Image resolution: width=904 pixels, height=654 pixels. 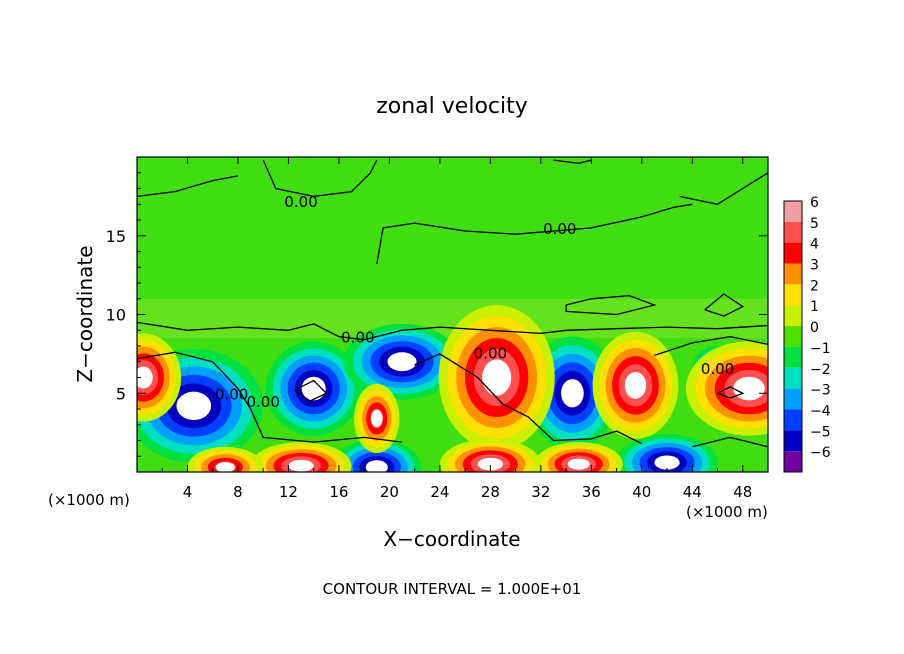 I want to click on x-tick-label: 40, so click(x=641, y=492).